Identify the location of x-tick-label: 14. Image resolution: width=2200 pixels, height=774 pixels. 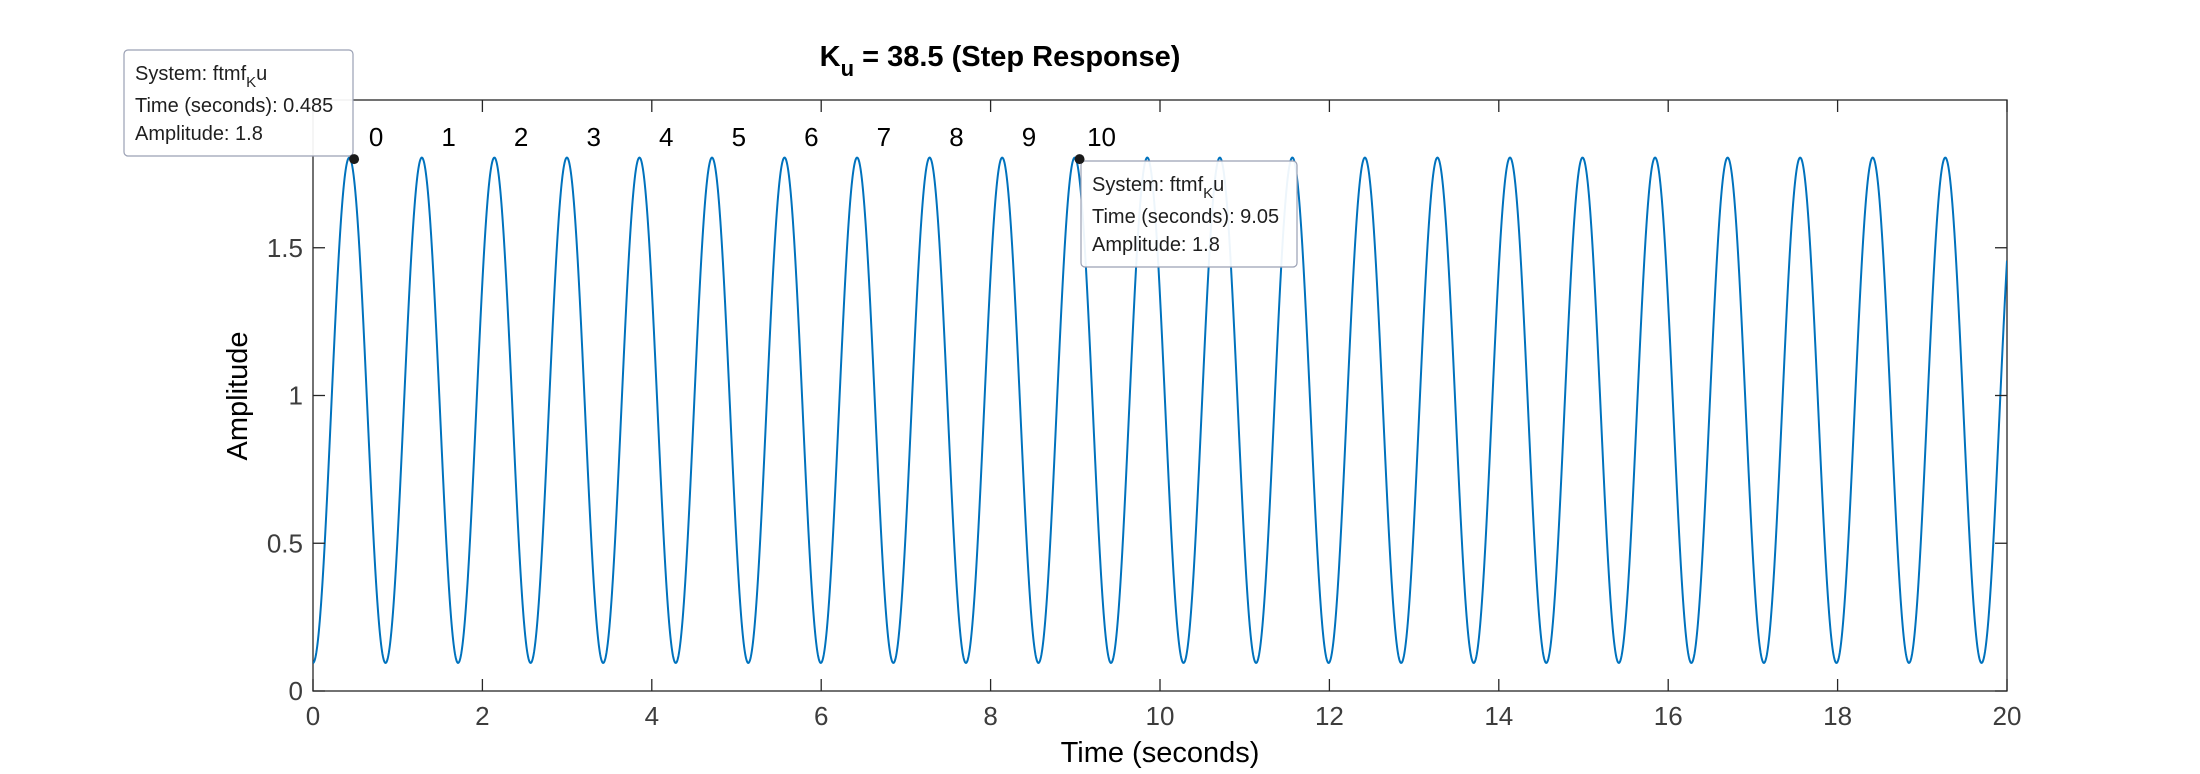
(1498, 716).